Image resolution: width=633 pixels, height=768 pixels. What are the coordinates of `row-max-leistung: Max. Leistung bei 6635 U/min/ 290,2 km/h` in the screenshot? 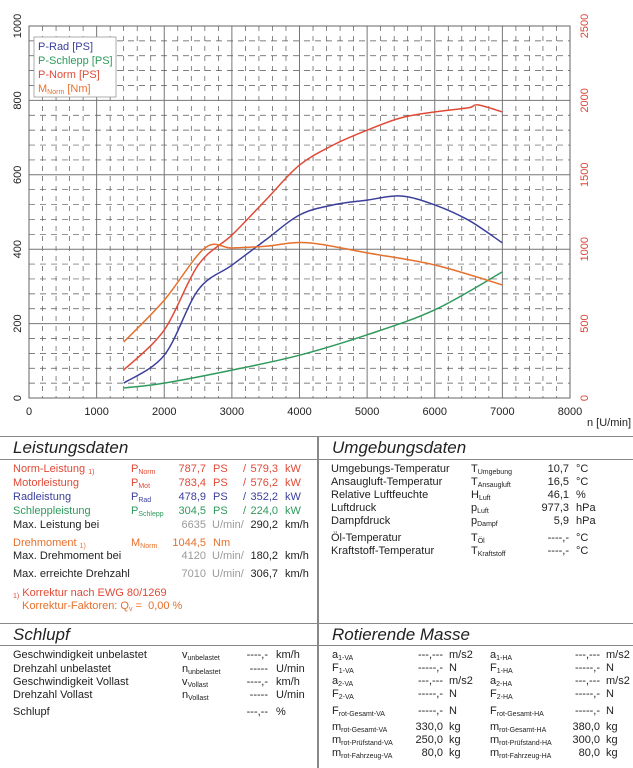 It's located at (158, 526).